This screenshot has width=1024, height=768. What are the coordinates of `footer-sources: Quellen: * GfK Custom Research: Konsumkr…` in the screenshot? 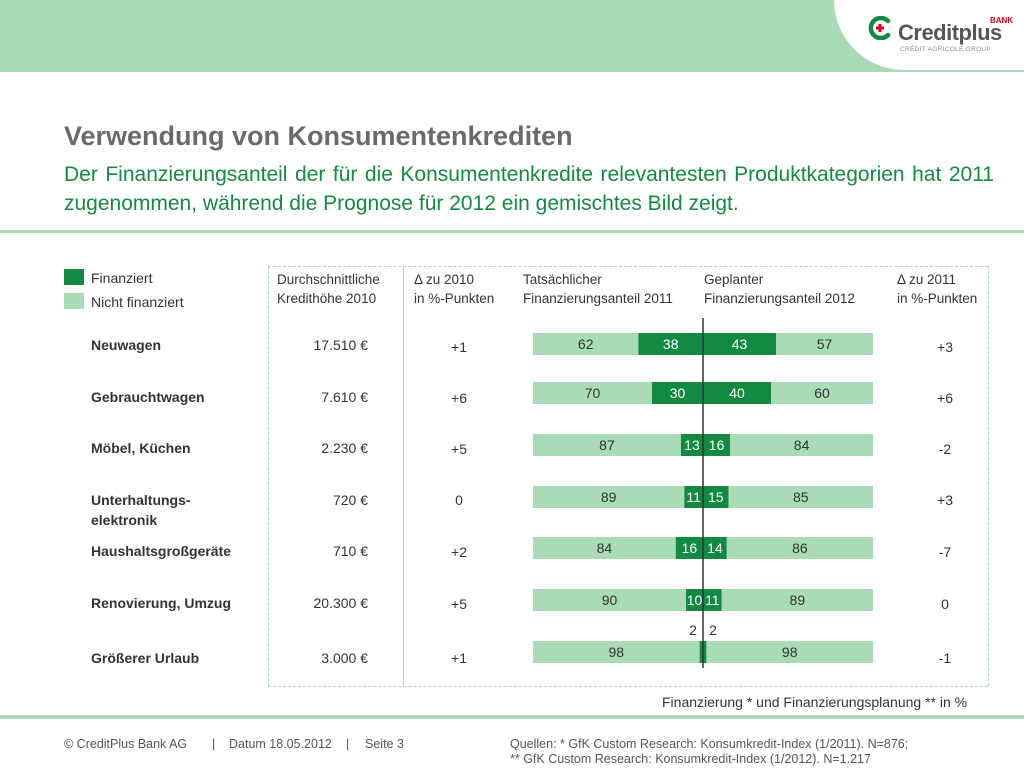 It's located at (709, 752).